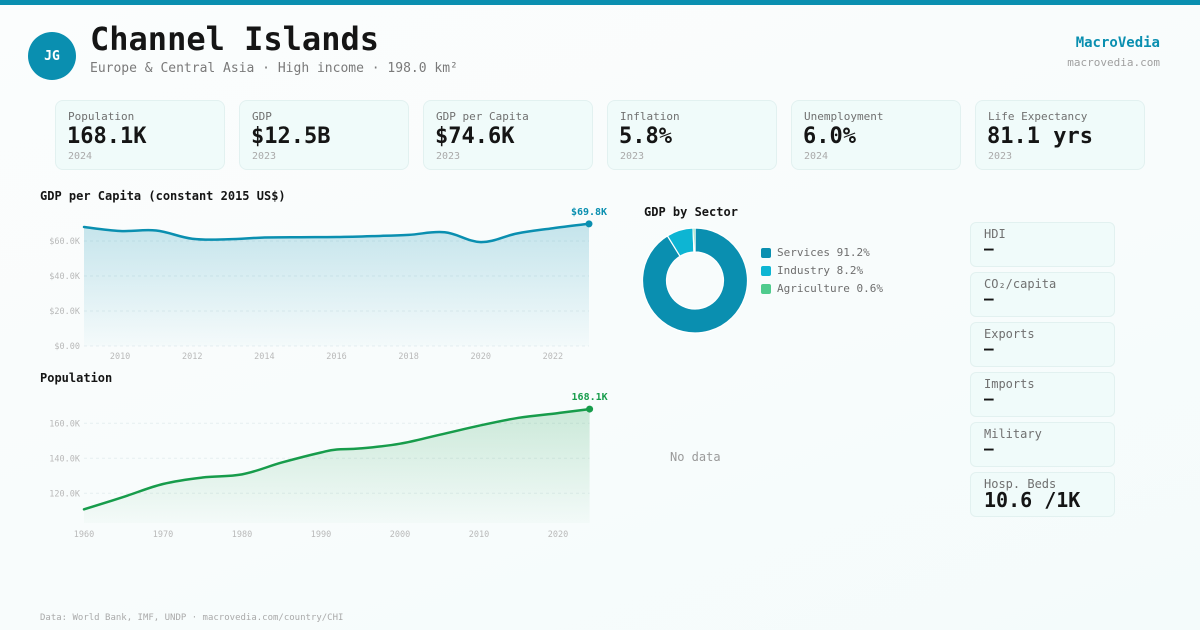  I want to click on legend-label: Industry 8.2%, so click(820, 270).